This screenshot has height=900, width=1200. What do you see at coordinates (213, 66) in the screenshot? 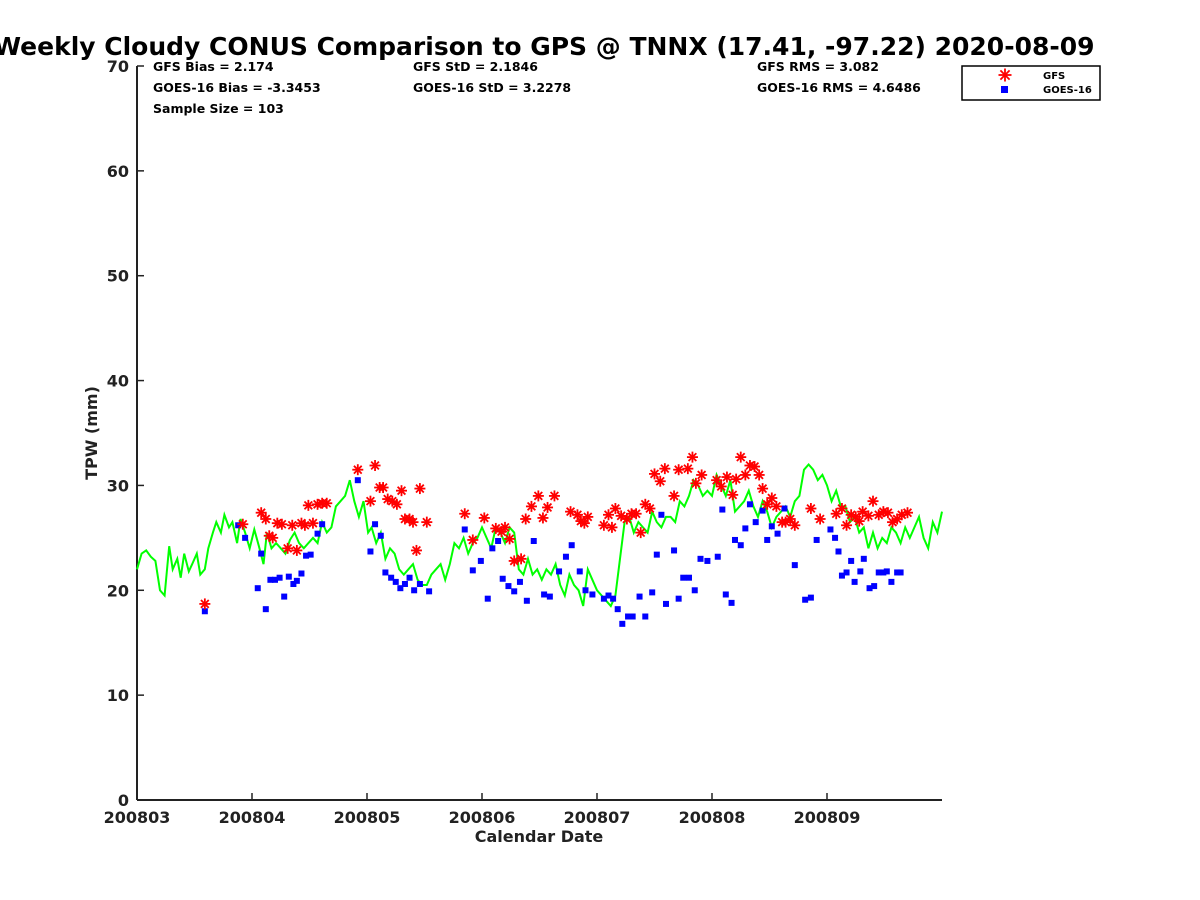
I see `stat-gfs-bias: GFS Bias = 2.174` at bounding box center [213, 66].